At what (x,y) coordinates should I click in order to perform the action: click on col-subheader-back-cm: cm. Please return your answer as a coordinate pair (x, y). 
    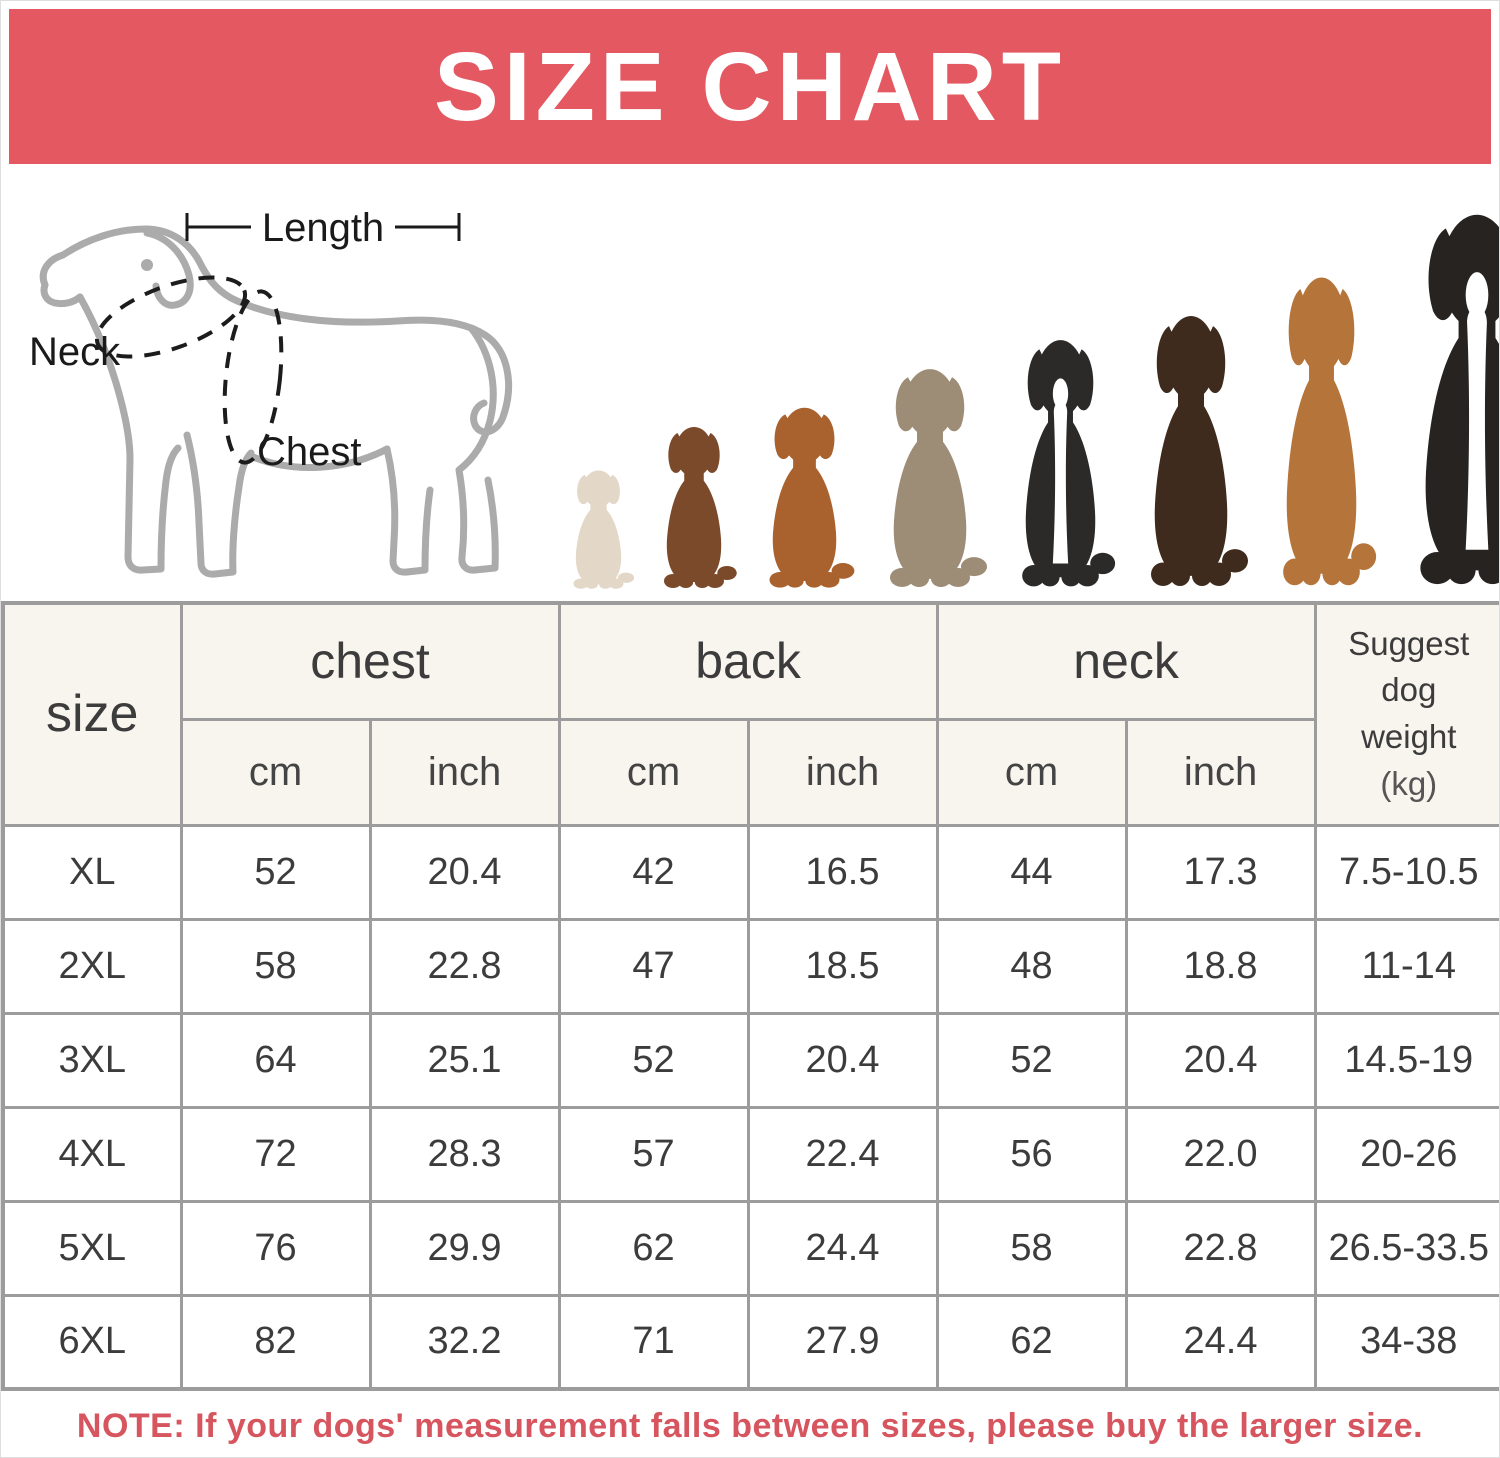
    Looking at the image, I should click on (653, 772).